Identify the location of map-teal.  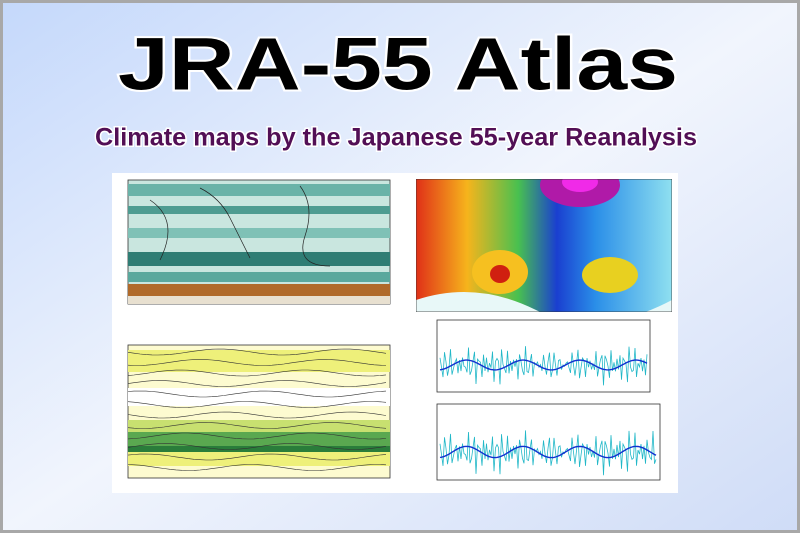
(259, 242).